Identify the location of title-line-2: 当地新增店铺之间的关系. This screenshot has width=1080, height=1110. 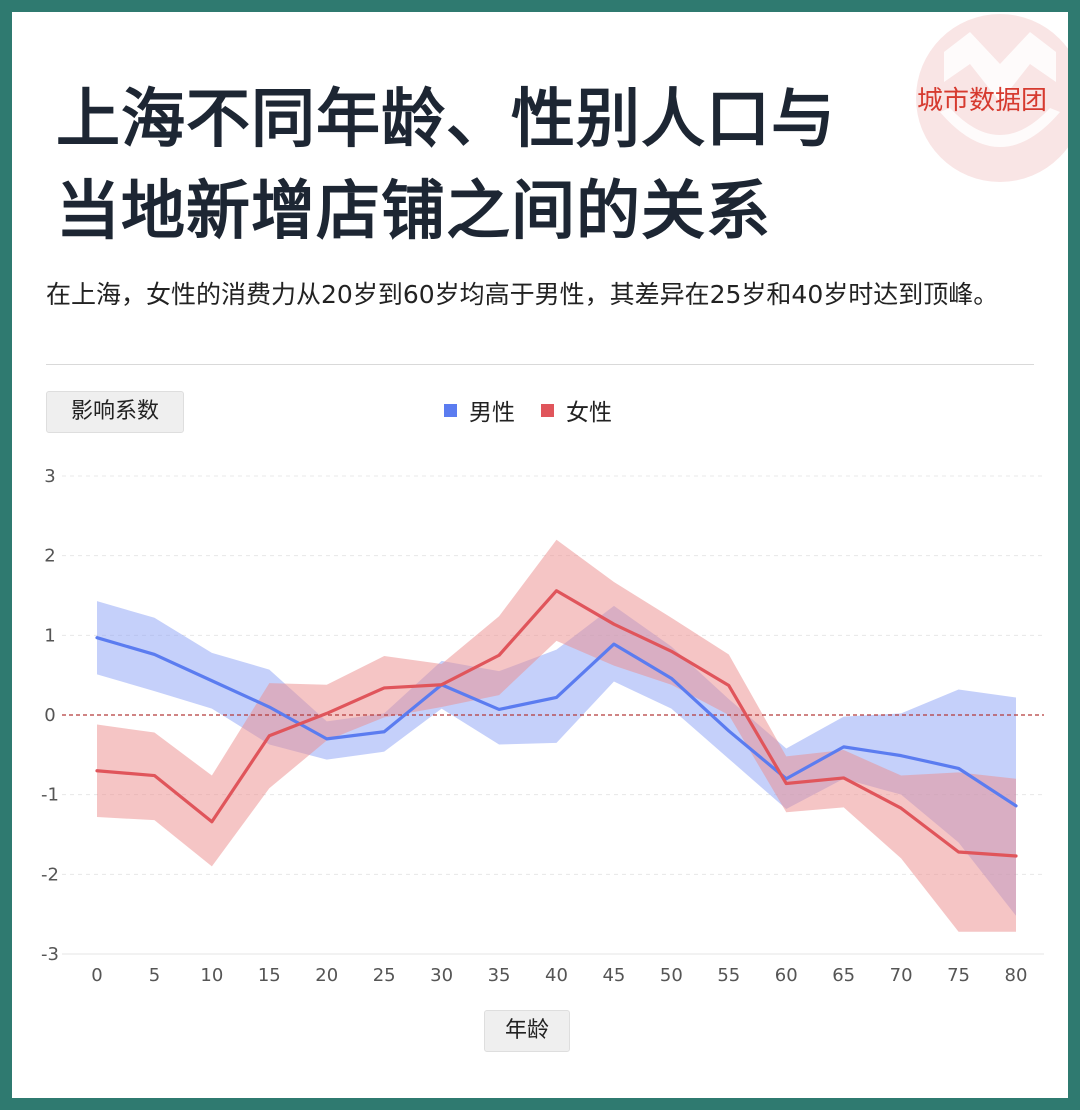
(413, 212).